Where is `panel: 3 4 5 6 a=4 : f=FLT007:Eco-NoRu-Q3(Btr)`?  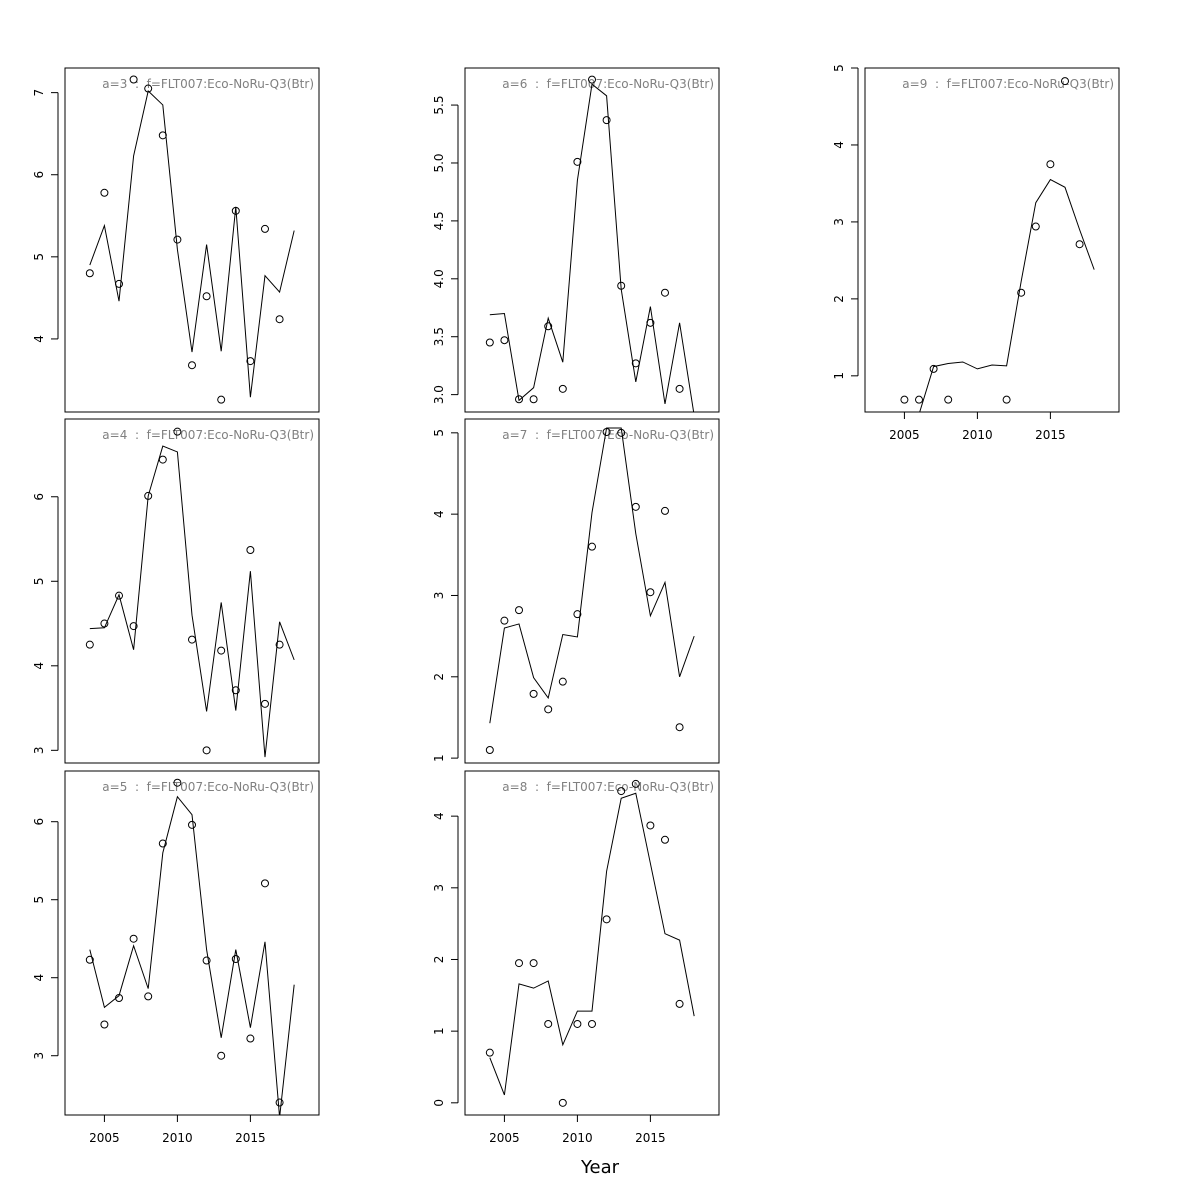
panel: 3 4 5 6 a=4 : f=FLT007:Eco-NoRu-Q3(Btr) is located at coordinates (176, 591).